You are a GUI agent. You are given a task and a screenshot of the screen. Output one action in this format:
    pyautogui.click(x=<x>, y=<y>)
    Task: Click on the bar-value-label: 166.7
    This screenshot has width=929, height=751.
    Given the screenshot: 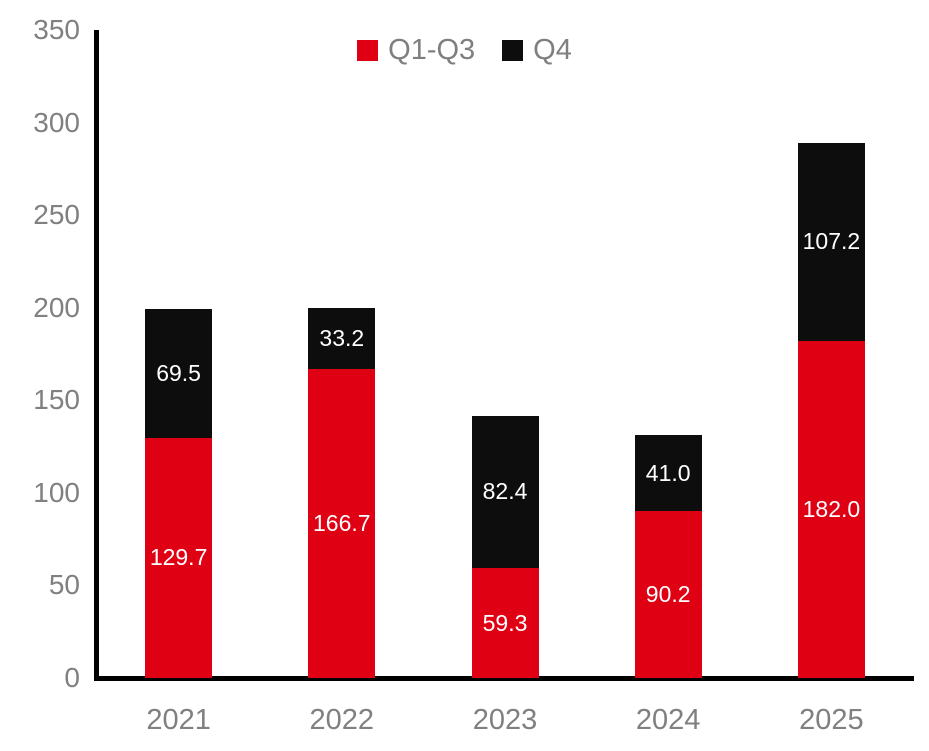 What is the action you would take?
    pyautogui.click(x=342, y=523)
    